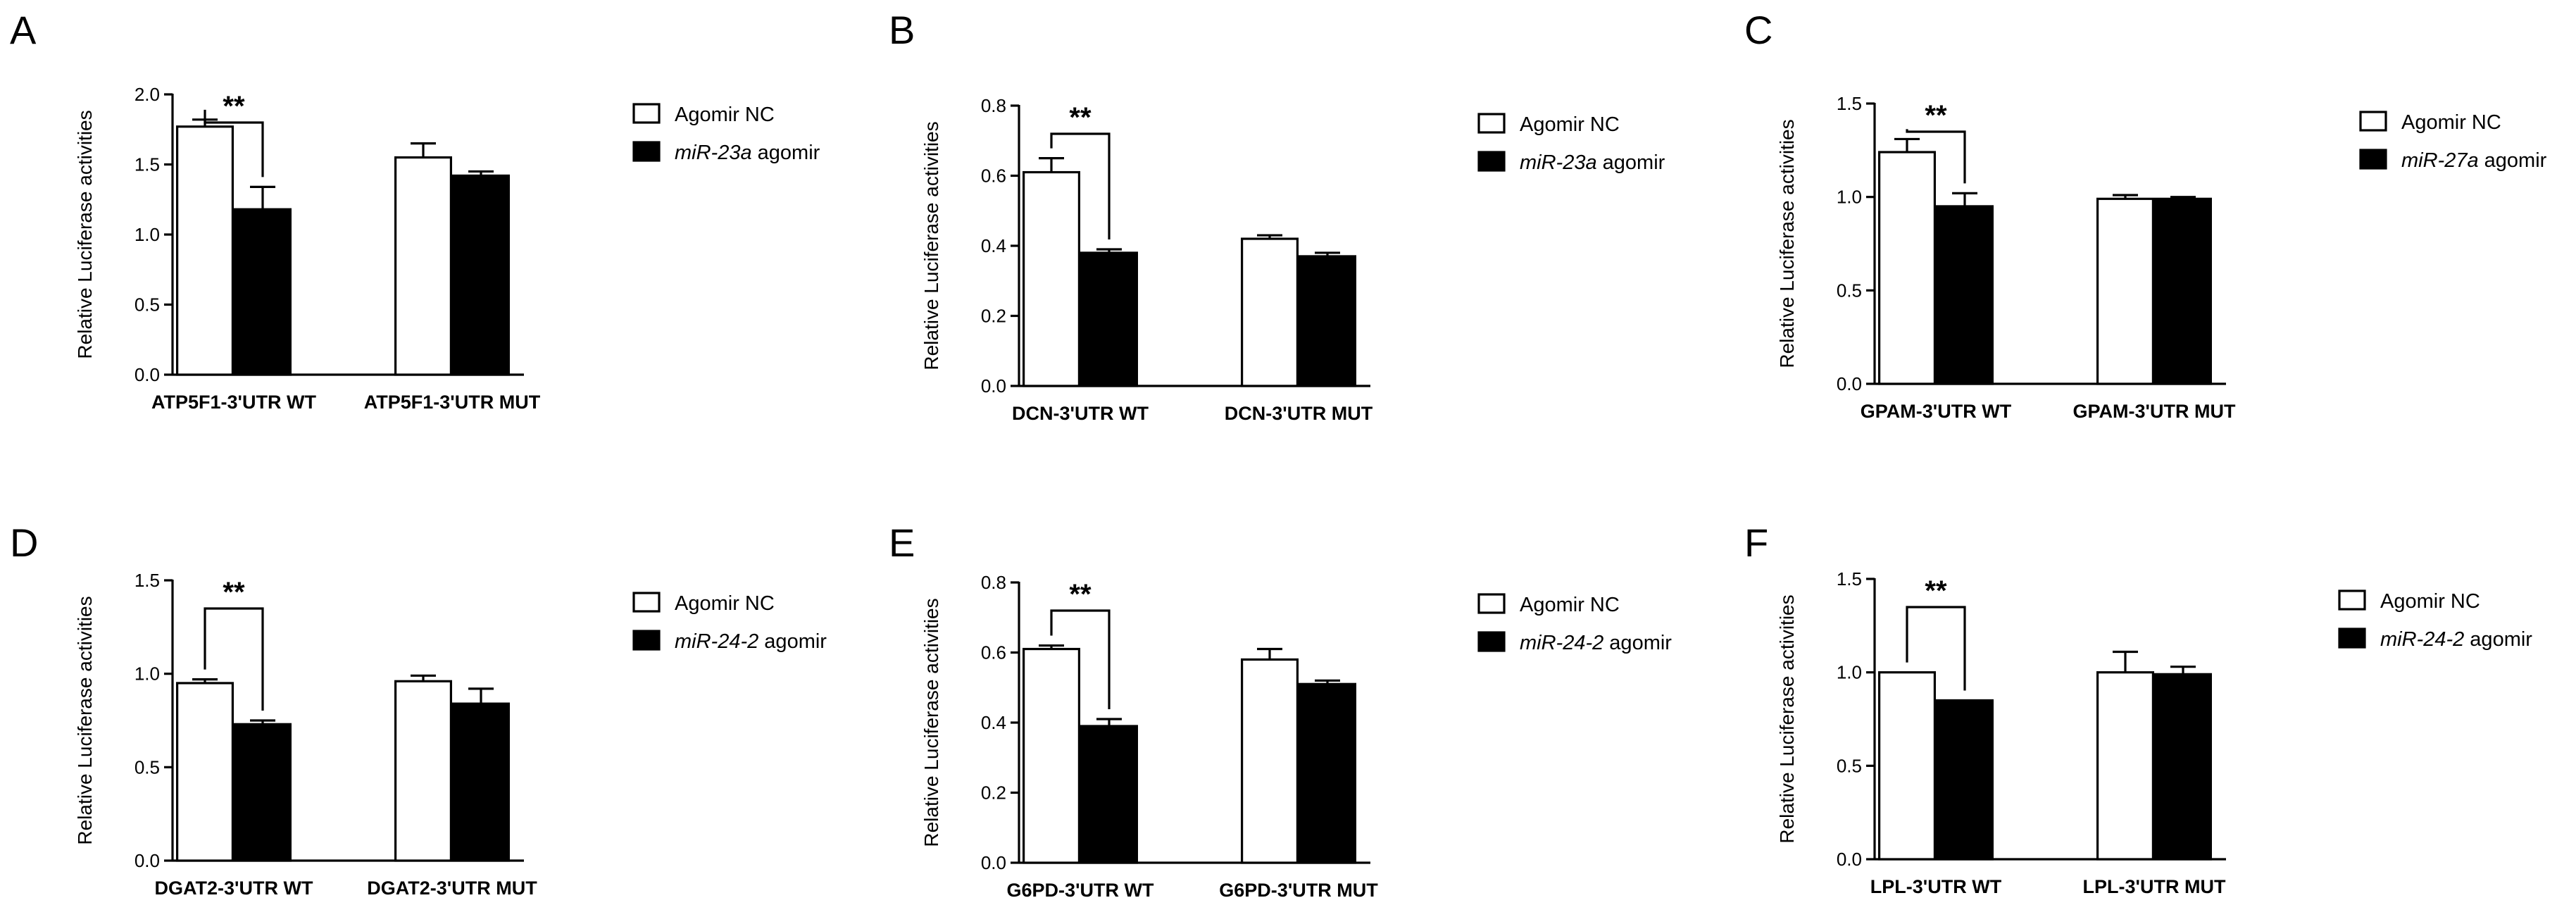  I want to click on bar-g6pd-3-utr-mut-agomir, so click(1327, 773).